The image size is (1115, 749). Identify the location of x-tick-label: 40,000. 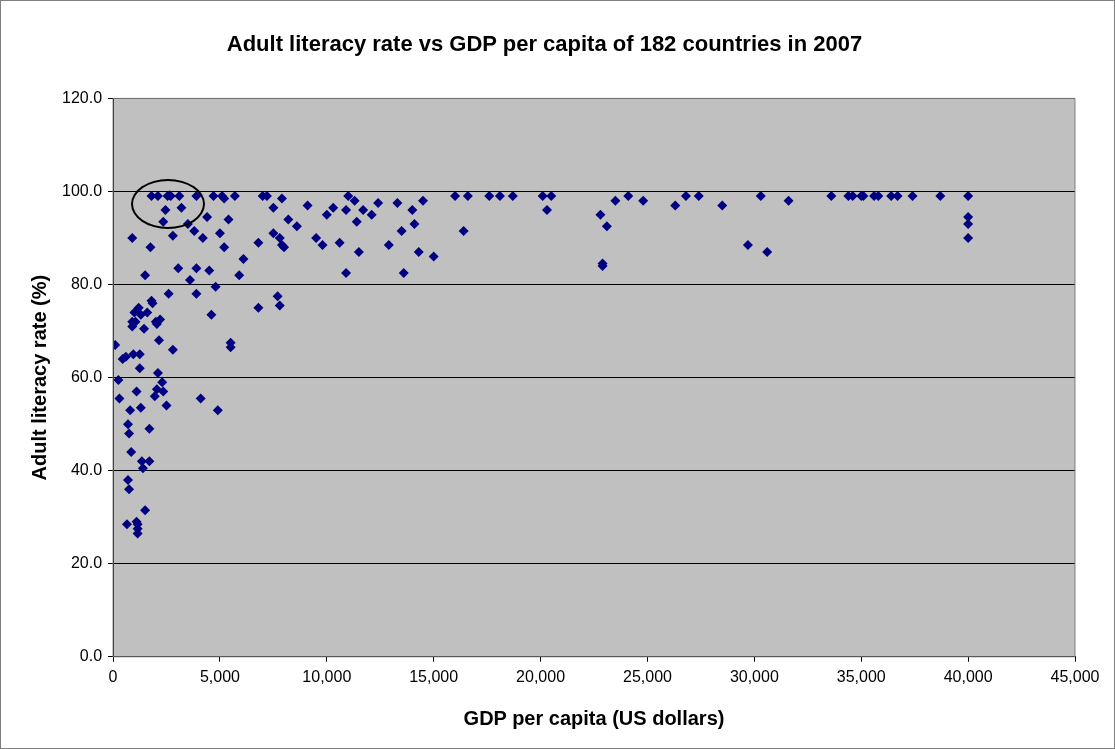
(968, 676).